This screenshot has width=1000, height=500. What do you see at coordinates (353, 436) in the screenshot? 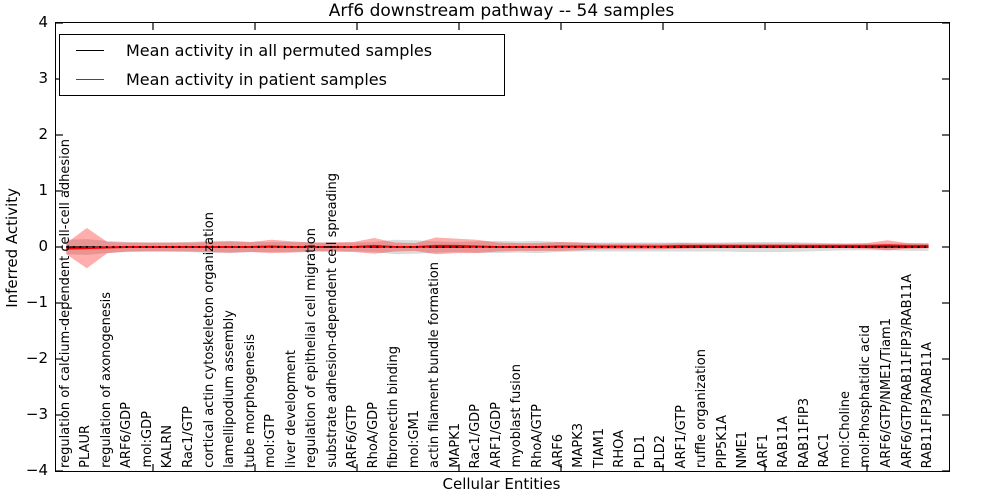
I see `x-tick-label: ARF6/GTP` at bounding box center [353, 436].